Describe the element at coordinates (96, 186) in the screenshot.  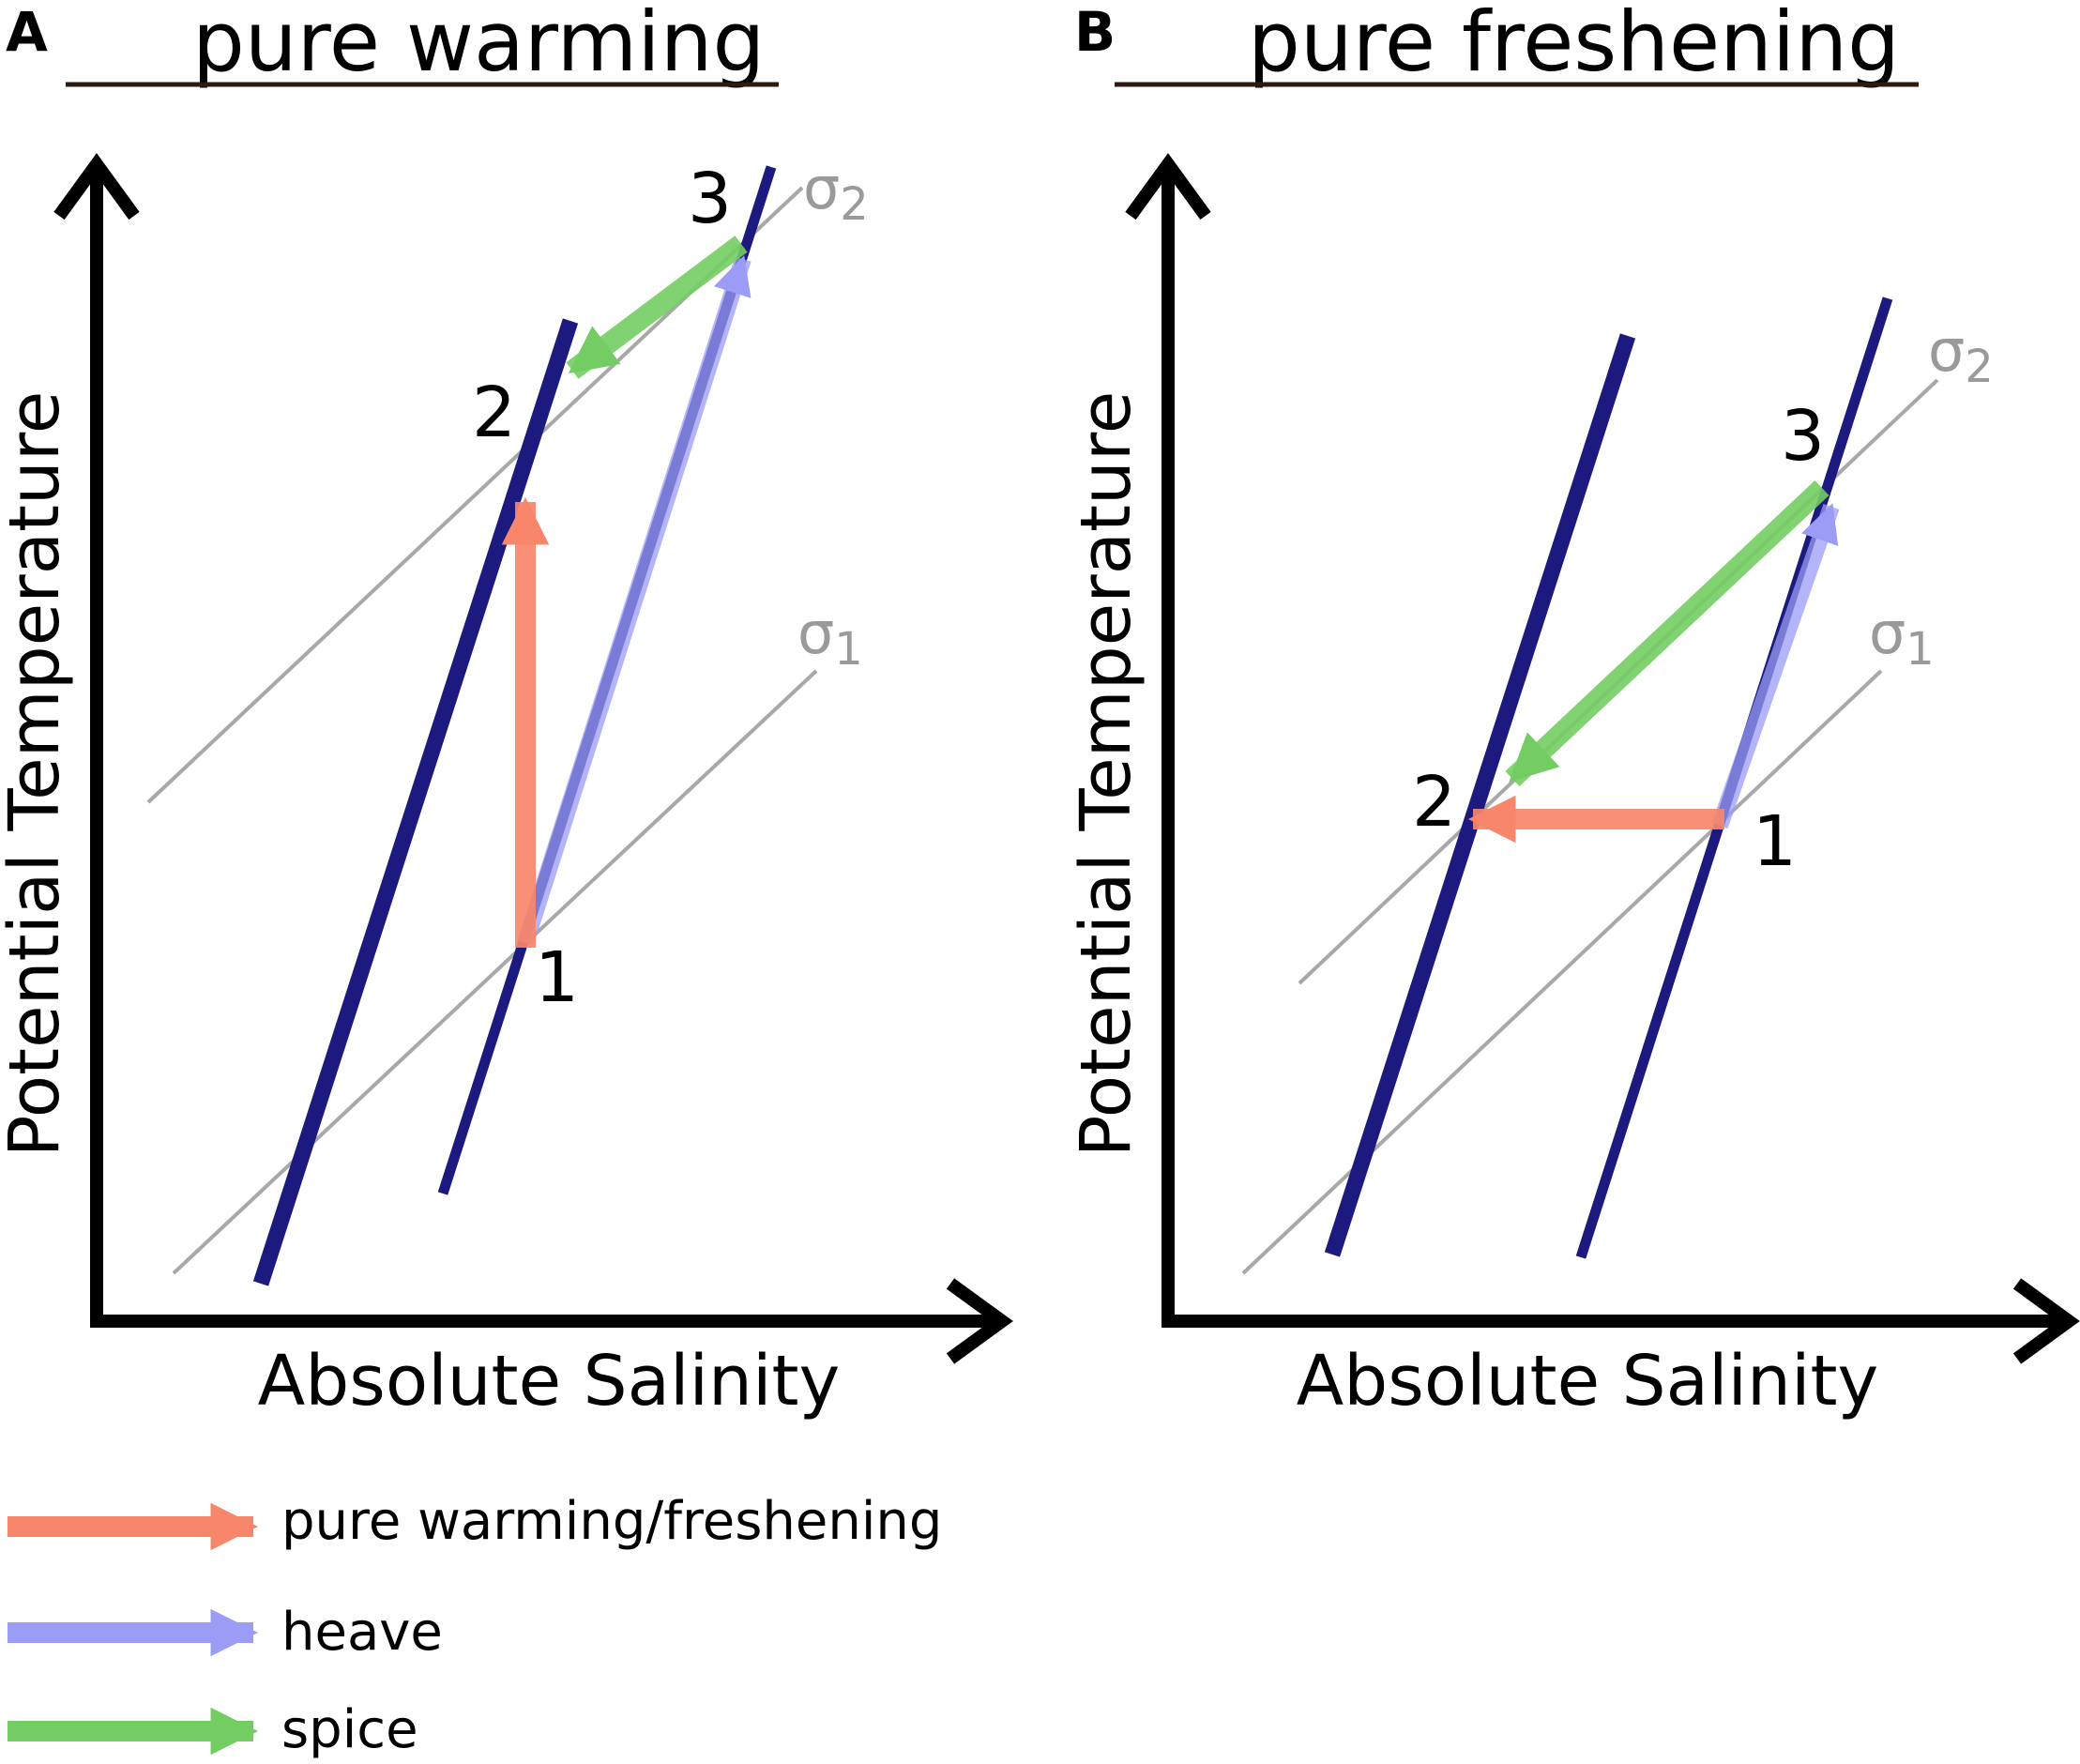
I see `panel-a-y-arrowhead` at that location.